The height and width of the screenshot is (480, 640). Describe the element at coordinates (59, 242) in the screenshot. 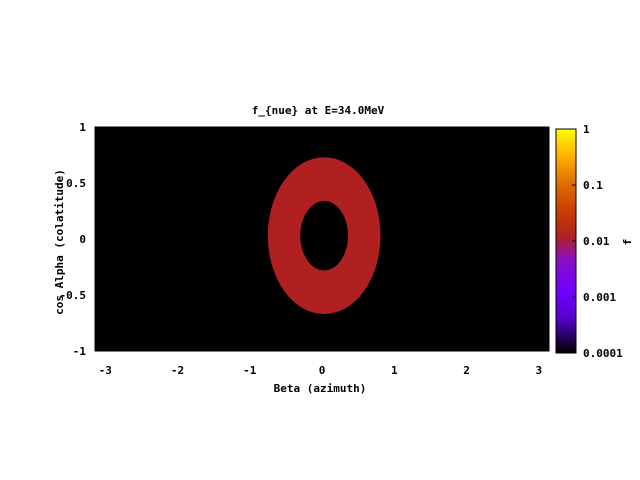

I see `y-axis-label: cos Alpha (colatitude)` at that location.